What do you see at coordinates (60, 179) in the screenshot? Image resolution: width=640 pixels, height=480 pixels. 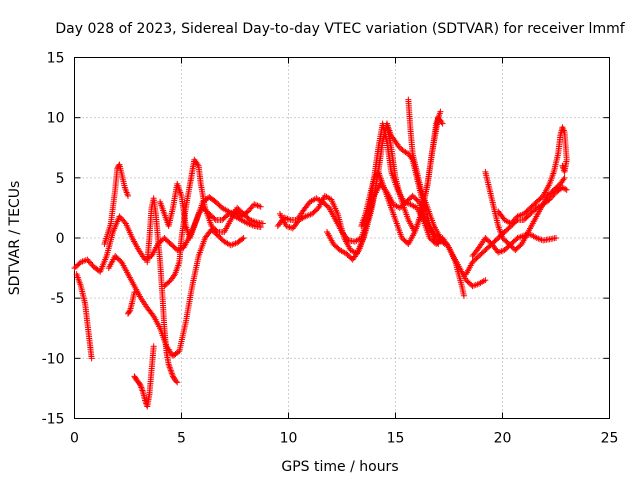 I see `y-tick-label: 5` at bounding box center [60, 179].